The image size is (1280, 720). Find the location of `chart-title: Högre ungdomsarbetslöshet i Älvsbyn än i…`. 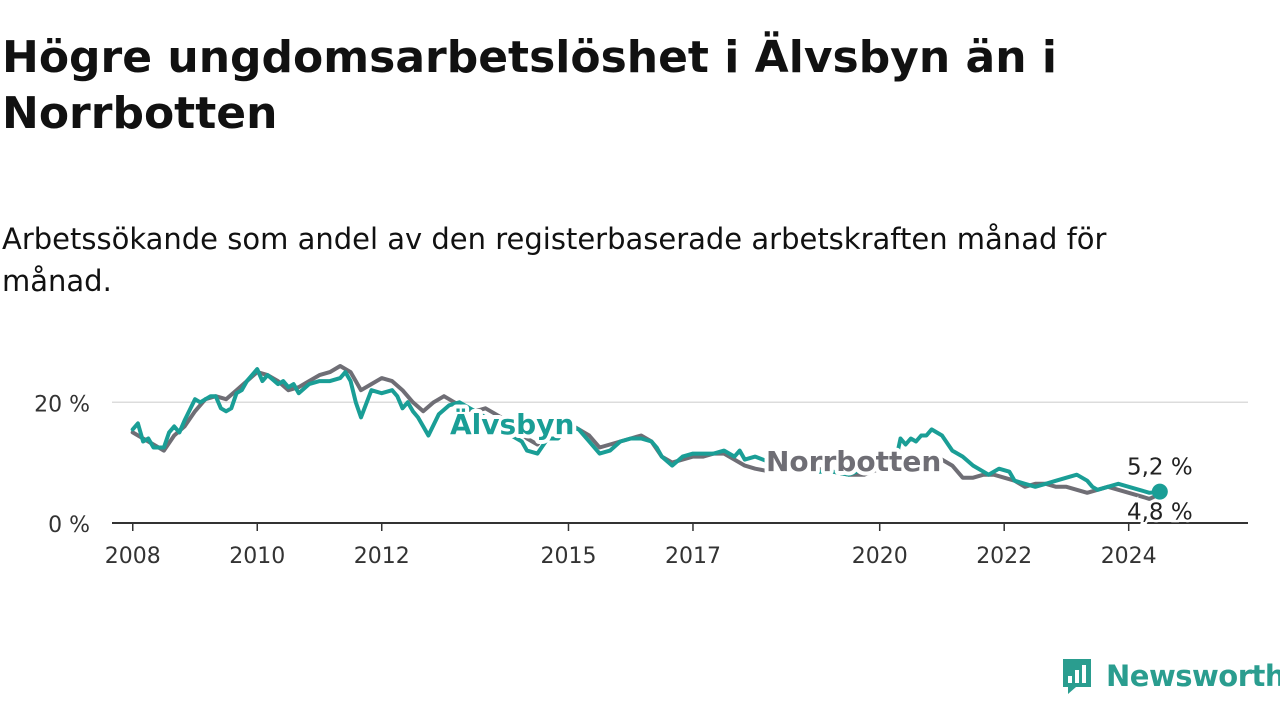

chart-title: Högre ungdomsarbetslöshet i Älvsbyn än i… is located at coordinates (529, 85).